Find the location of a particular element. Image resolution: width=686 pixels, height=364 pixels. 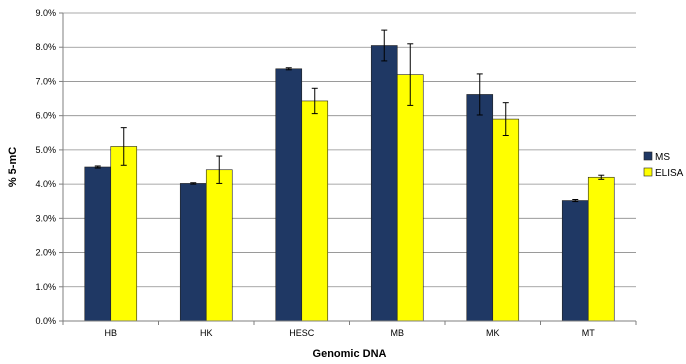

bar-ms-mb is located at coordinates (384, 183).